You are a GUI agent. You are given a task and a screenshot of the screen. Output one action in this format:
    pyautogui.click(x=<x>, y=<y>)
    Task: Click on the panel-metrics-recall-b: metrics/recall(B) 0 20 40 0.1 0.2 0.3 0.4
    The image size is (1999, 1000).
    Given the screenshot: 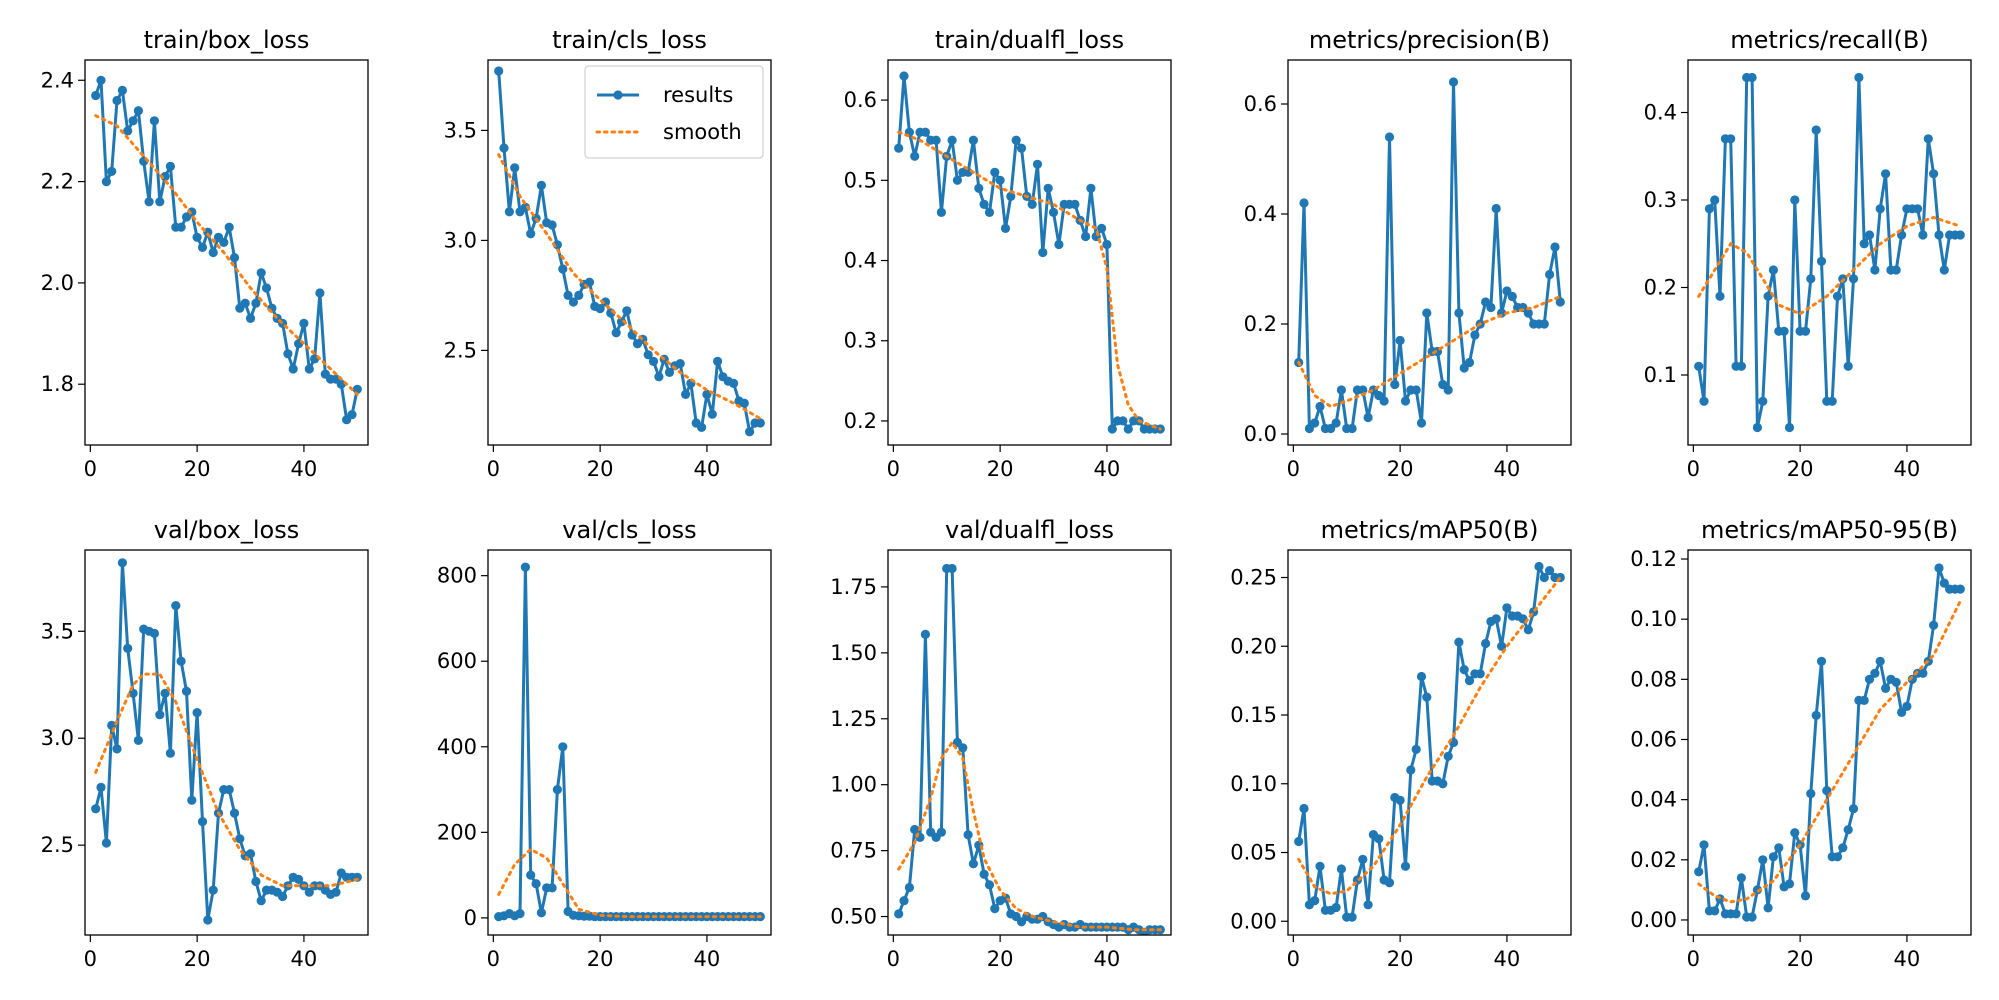 What is the action you would take?
    pyautogui.click(x=1808, y=253)
    